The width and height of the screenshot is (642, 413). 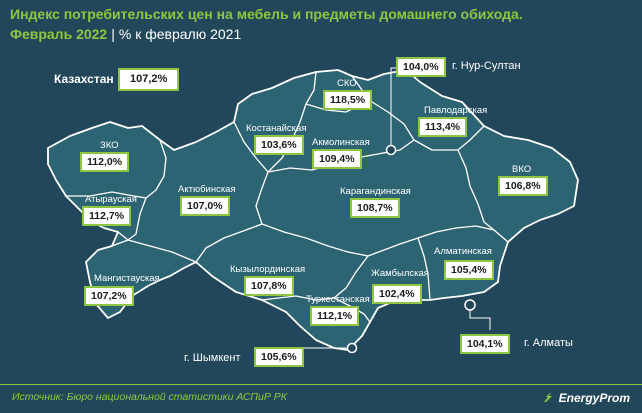 What do you see at coordinates (456, 110) in the screenshot?
I see `region-label-pavlodar: Павлодарская` at bounding box center [456, 110].